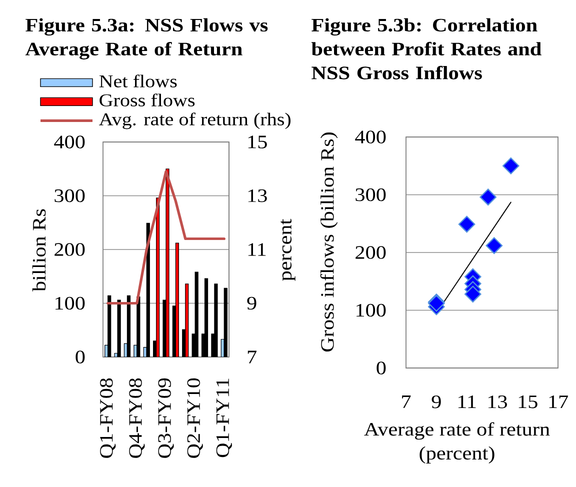  What do you see at coordinates (497, 402) in the screenshot?
I see `x-tick-label: 13` at bounding box center [497, 402].